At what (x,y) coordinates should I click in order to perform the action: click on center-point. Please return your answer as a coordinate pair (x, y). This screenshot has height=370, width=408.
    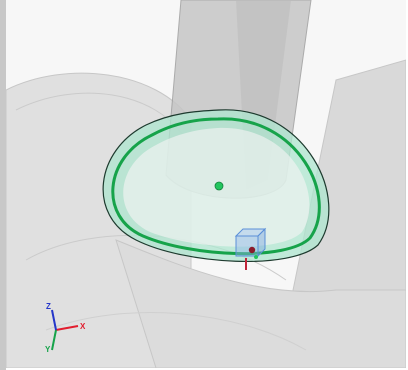
    Looking at the image, I should click on (219, 186).